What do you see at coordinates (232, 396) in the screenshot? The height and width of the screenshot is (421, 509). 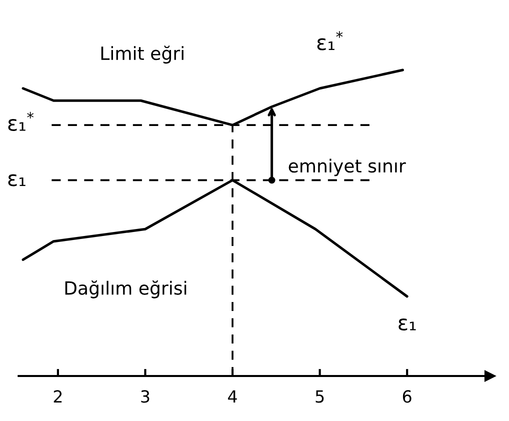 I see `x-tick-label: 4` at bounding box center [232, 396].